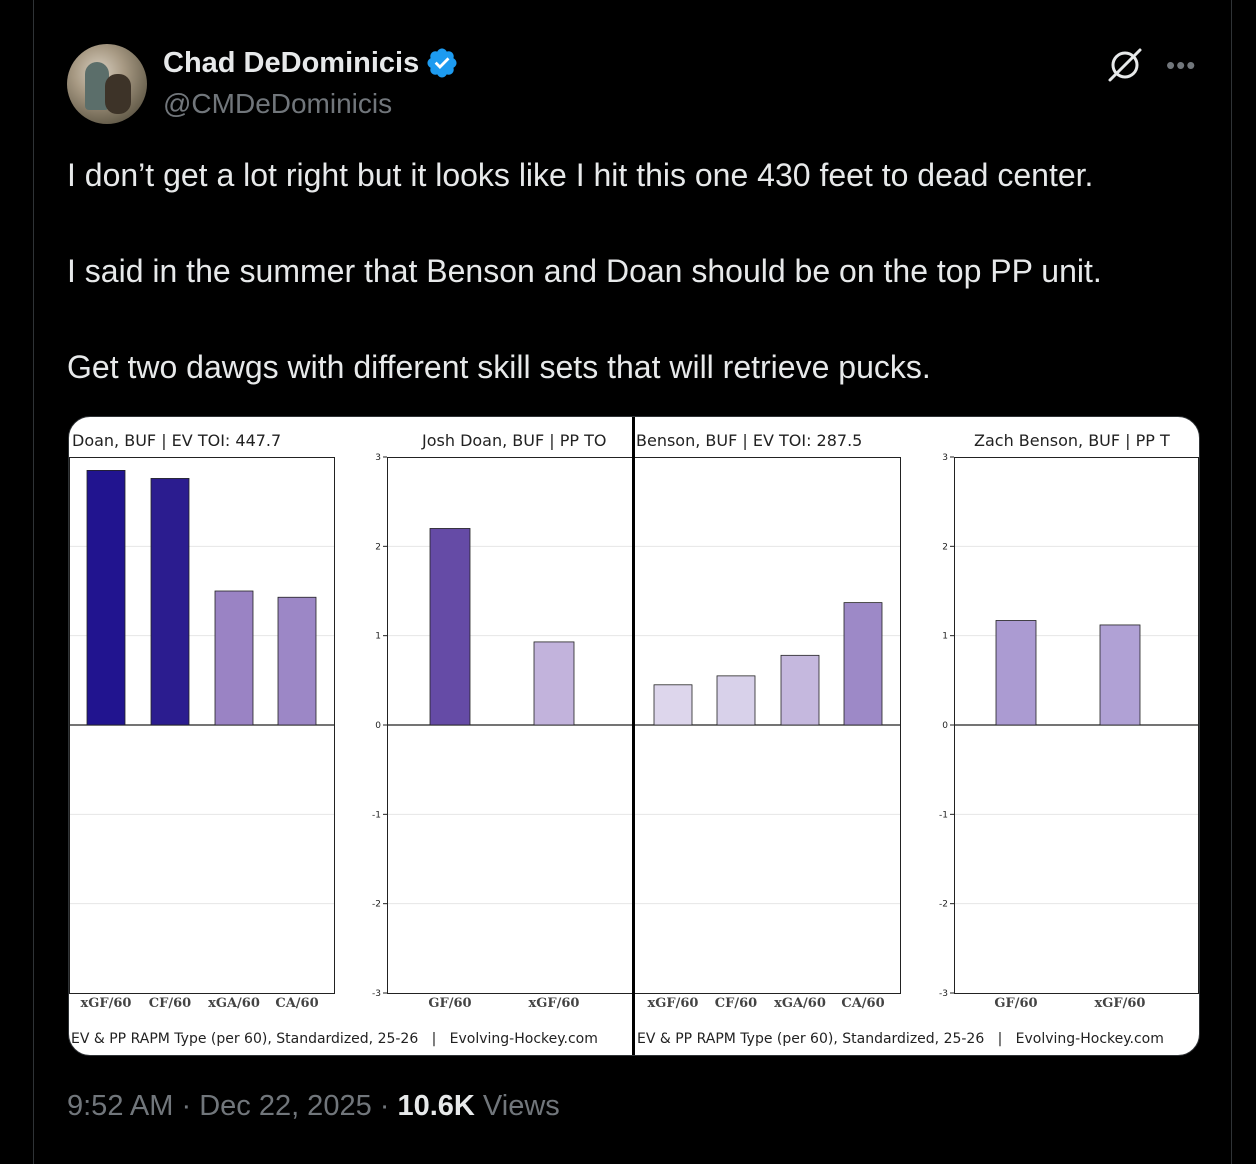  What do you see at coordinates (514, 440) in the screenshot?
I see `chart-title: Josh Doan, BUF | PP TO` at bounding box center [514, 440].